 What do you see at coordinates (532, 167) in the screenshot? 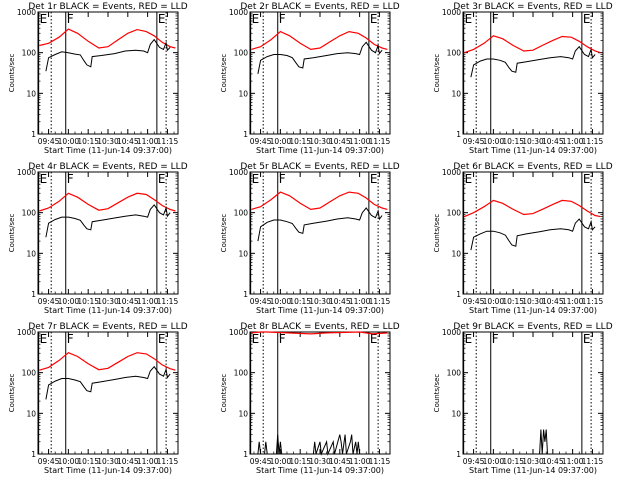
I see `panel-title: Det 6r BLACK = Events, RED = LLD` at bounding box center [532, 167].